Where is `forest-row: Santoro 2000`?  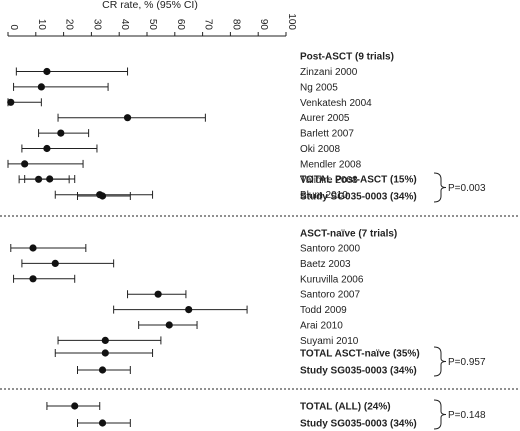 forest-row: Santoro 2000 is located at coordinates (185, 249).